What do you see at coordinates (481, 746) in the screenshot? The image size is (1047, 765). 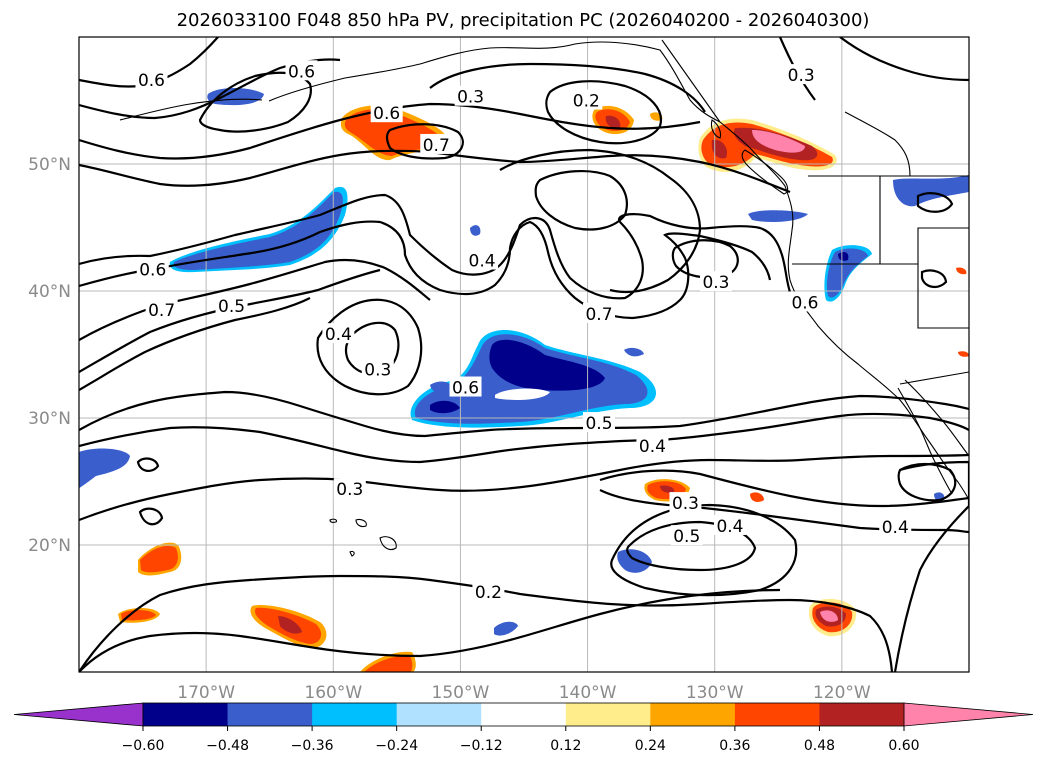 I see `colorbar-tick-label: −0.12` at bounding box center [481, 746].